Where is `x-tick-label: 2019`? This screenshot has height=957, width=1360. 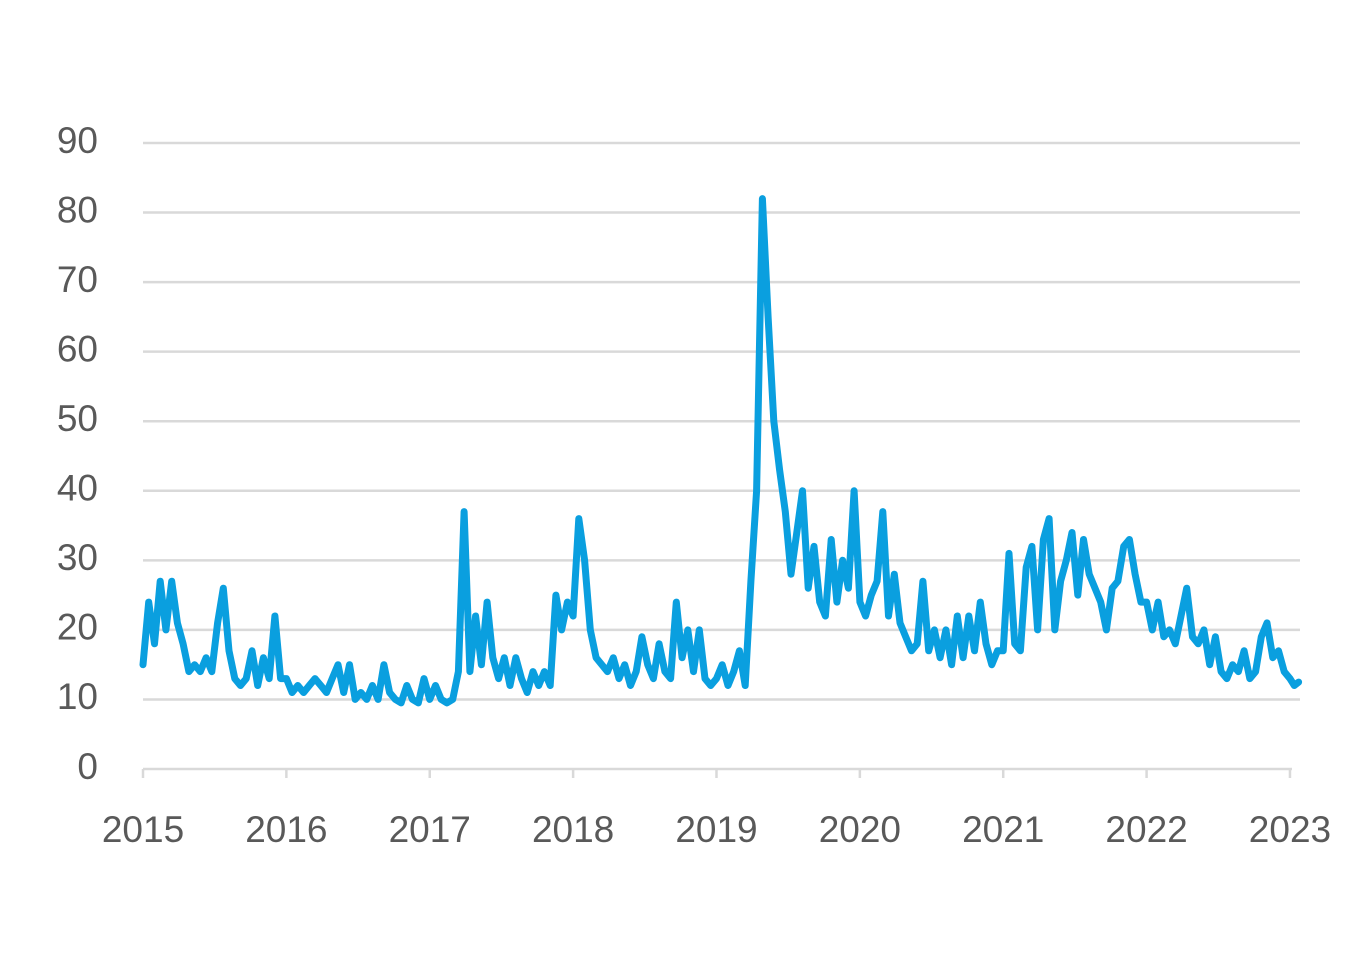 x-tick-label: 2019 is located at coordinates (716, 829).